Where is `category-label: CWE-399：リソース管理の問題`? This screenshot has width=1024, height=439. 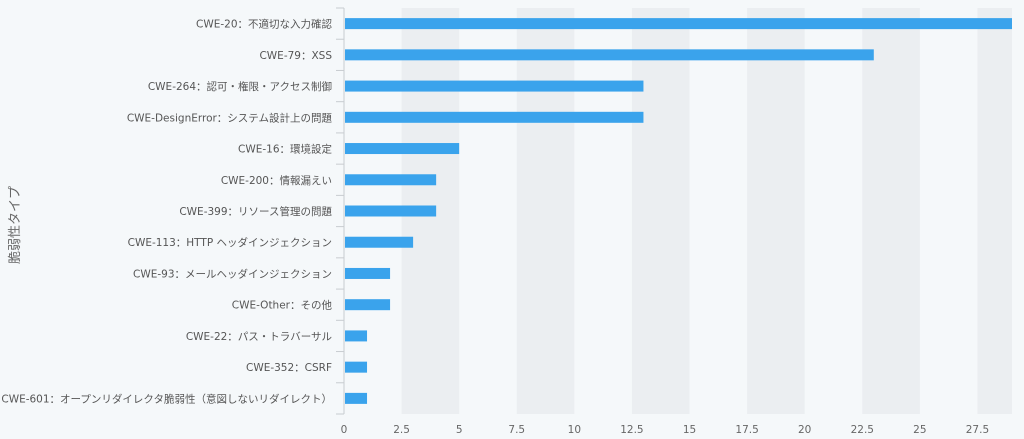
category-label: CWE-399：リソース管理の問題 is located at coordinates (255, 211).